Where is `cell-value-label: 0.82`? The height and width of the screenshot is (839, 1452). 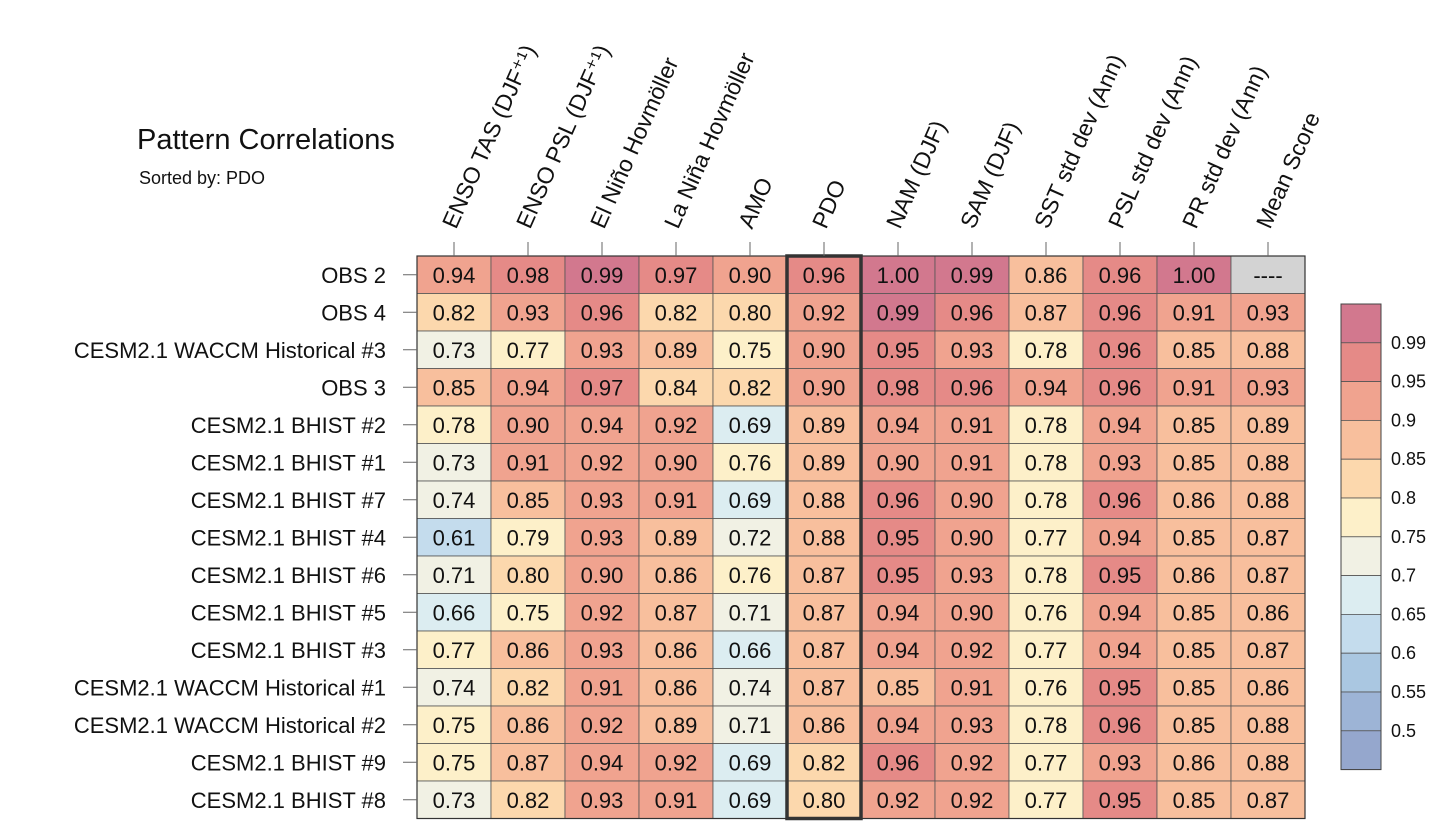 cell-value-label: 0.82 is located at coordinates (750, 387).